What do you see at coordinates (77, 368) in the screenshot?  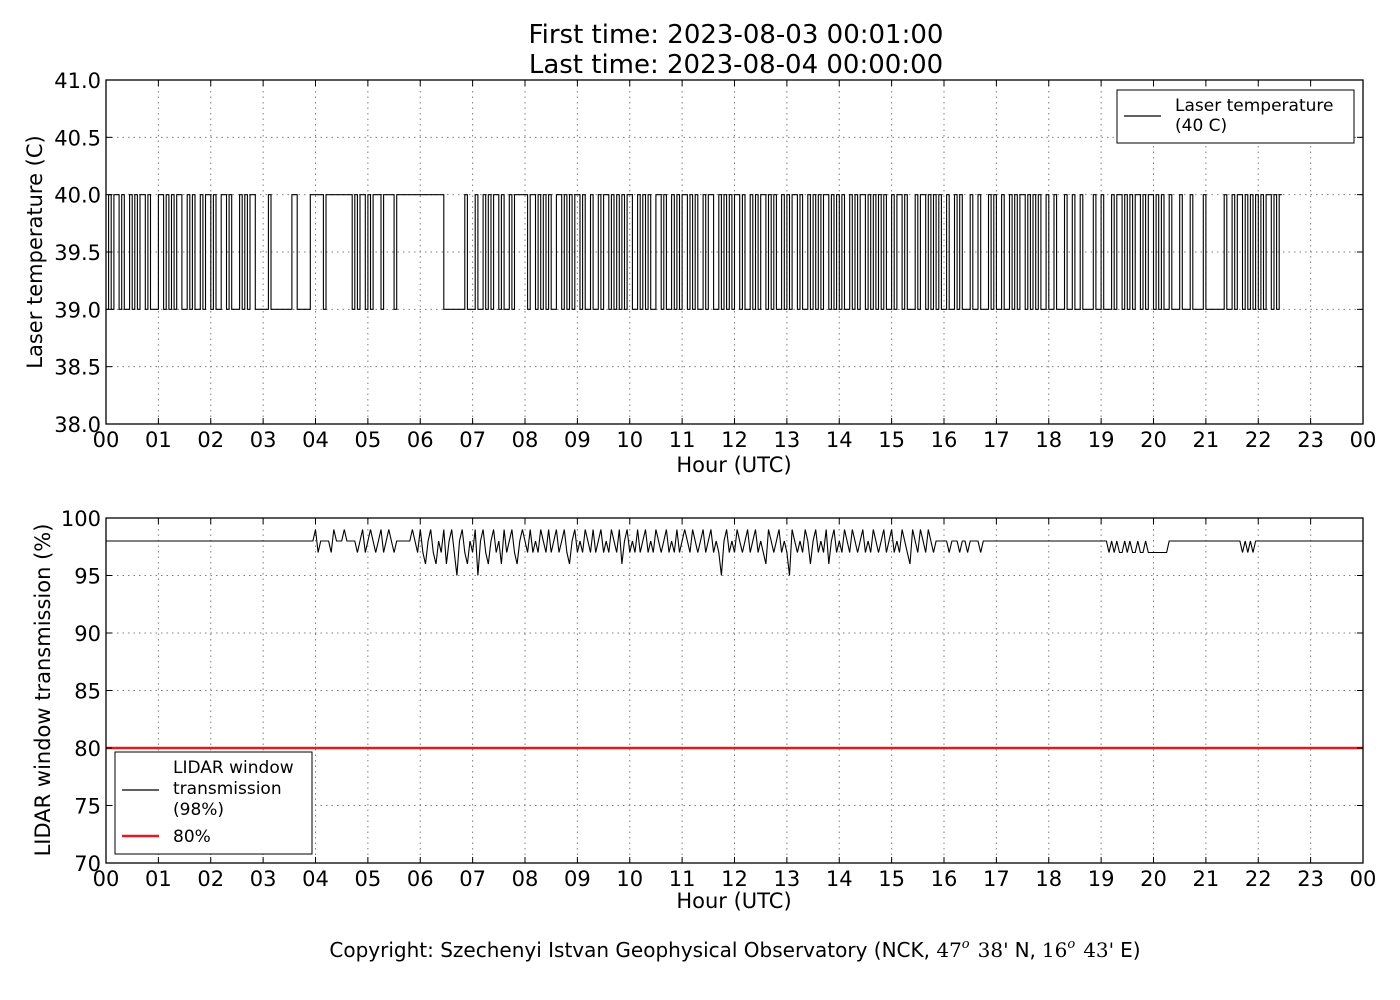 I see `laser-temperature-ytick-label: 38.5` at bounding box center [77, 368].